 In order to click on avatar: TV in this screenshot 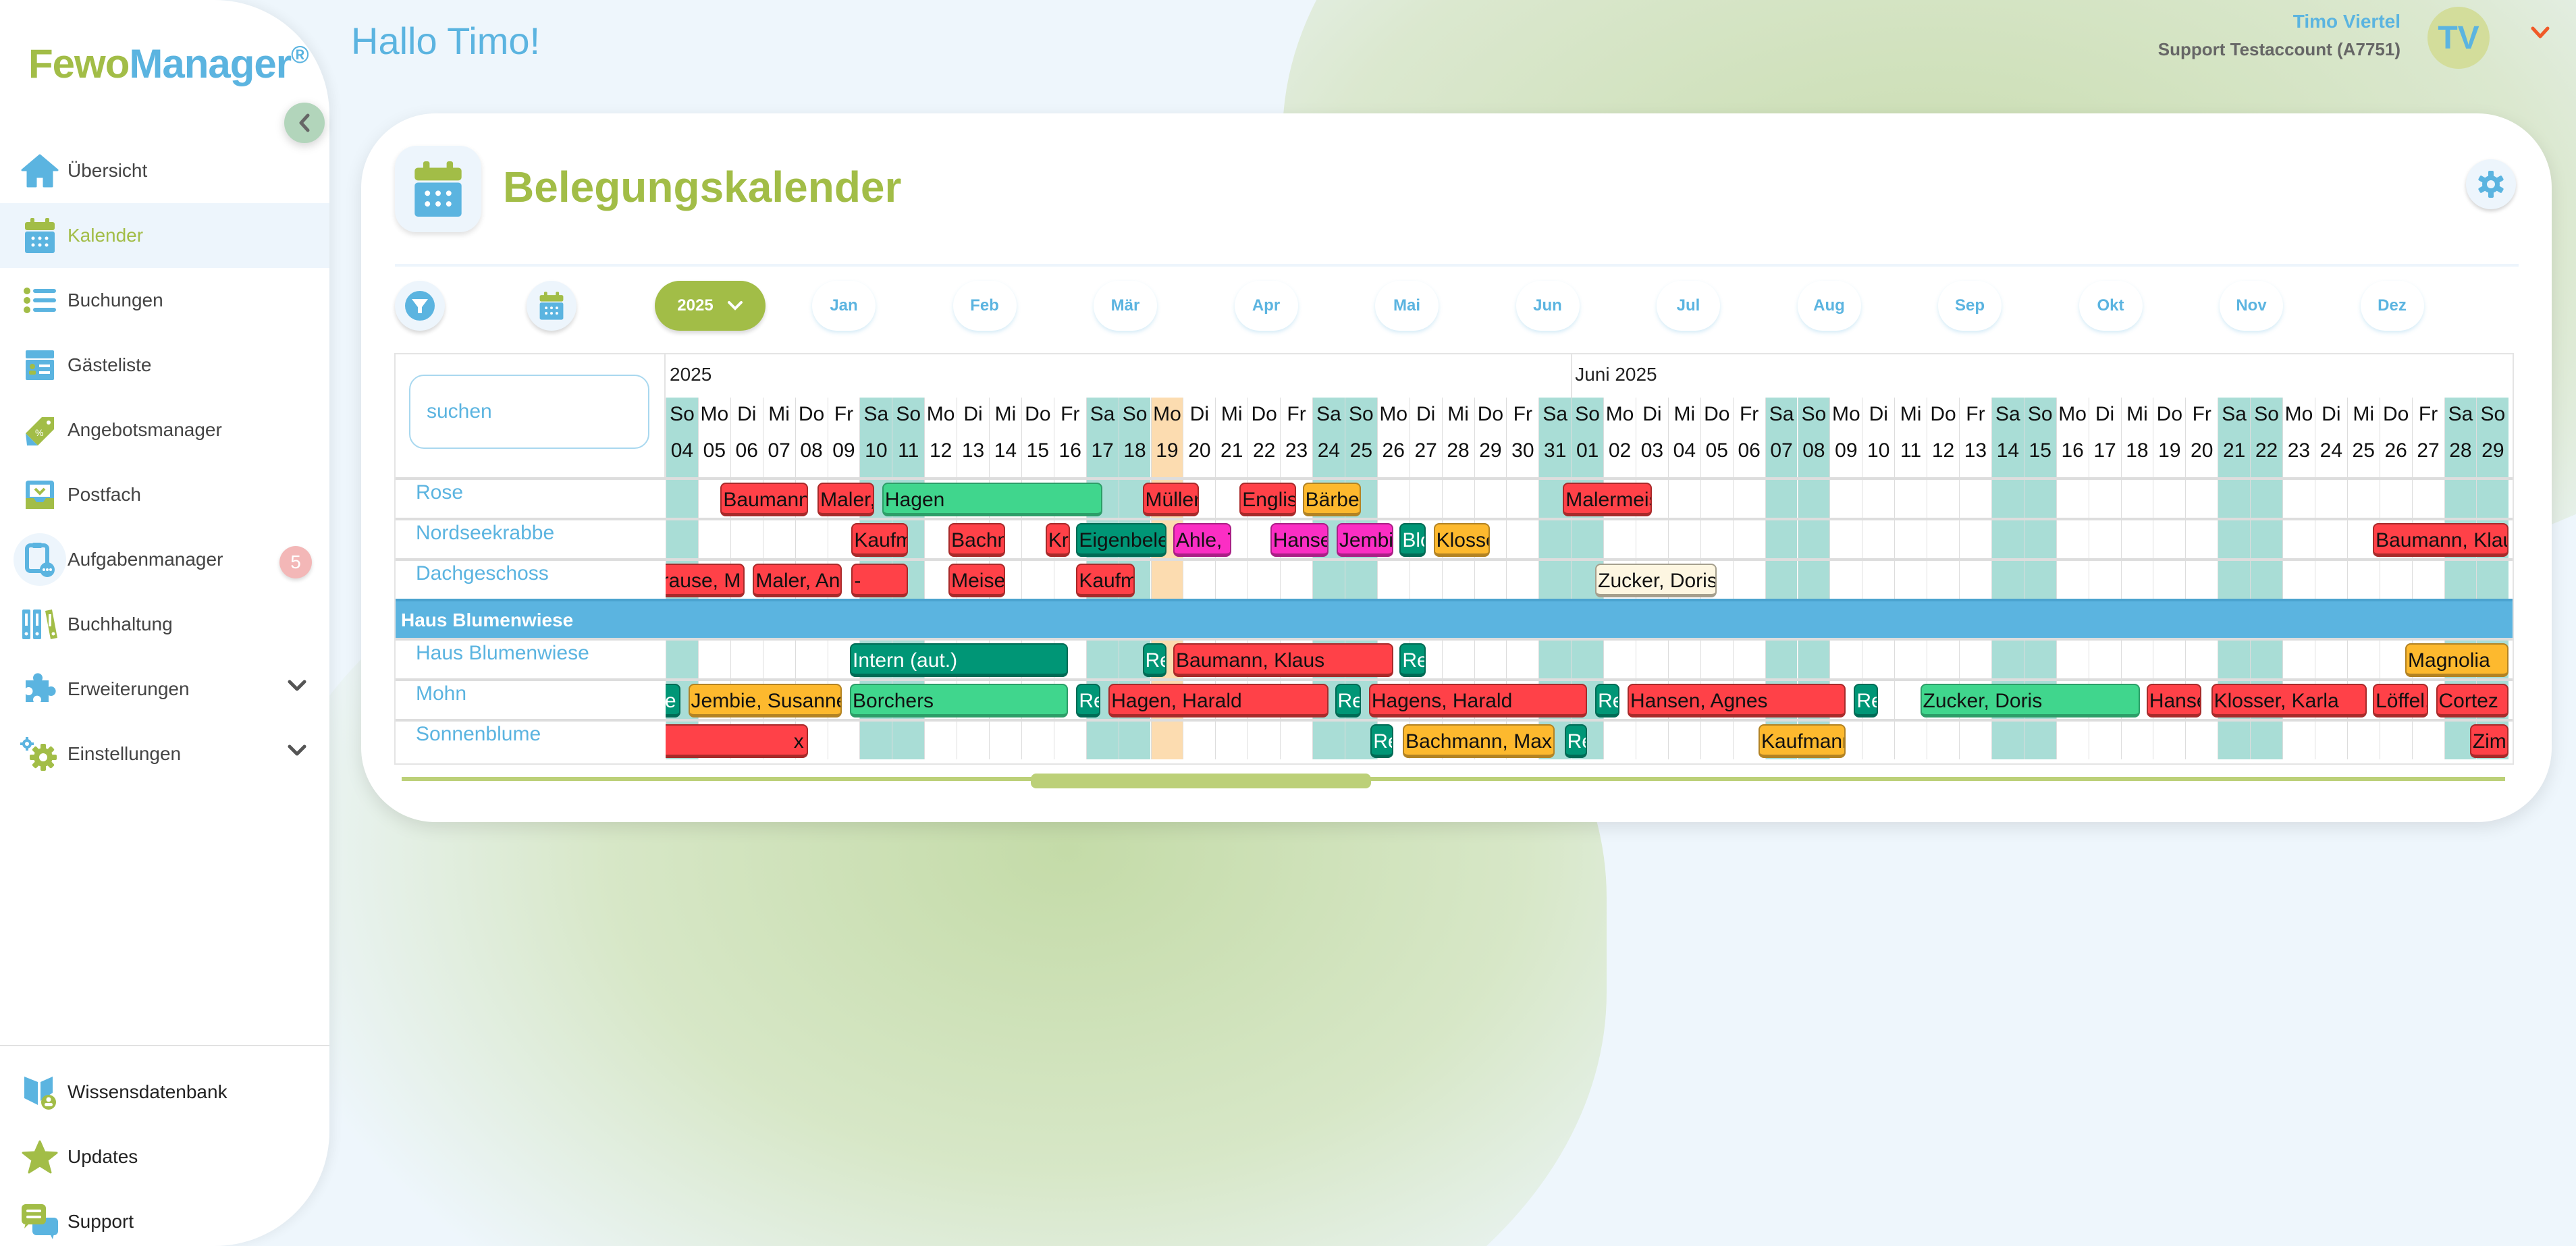, I will do `click(2458, 38)`.